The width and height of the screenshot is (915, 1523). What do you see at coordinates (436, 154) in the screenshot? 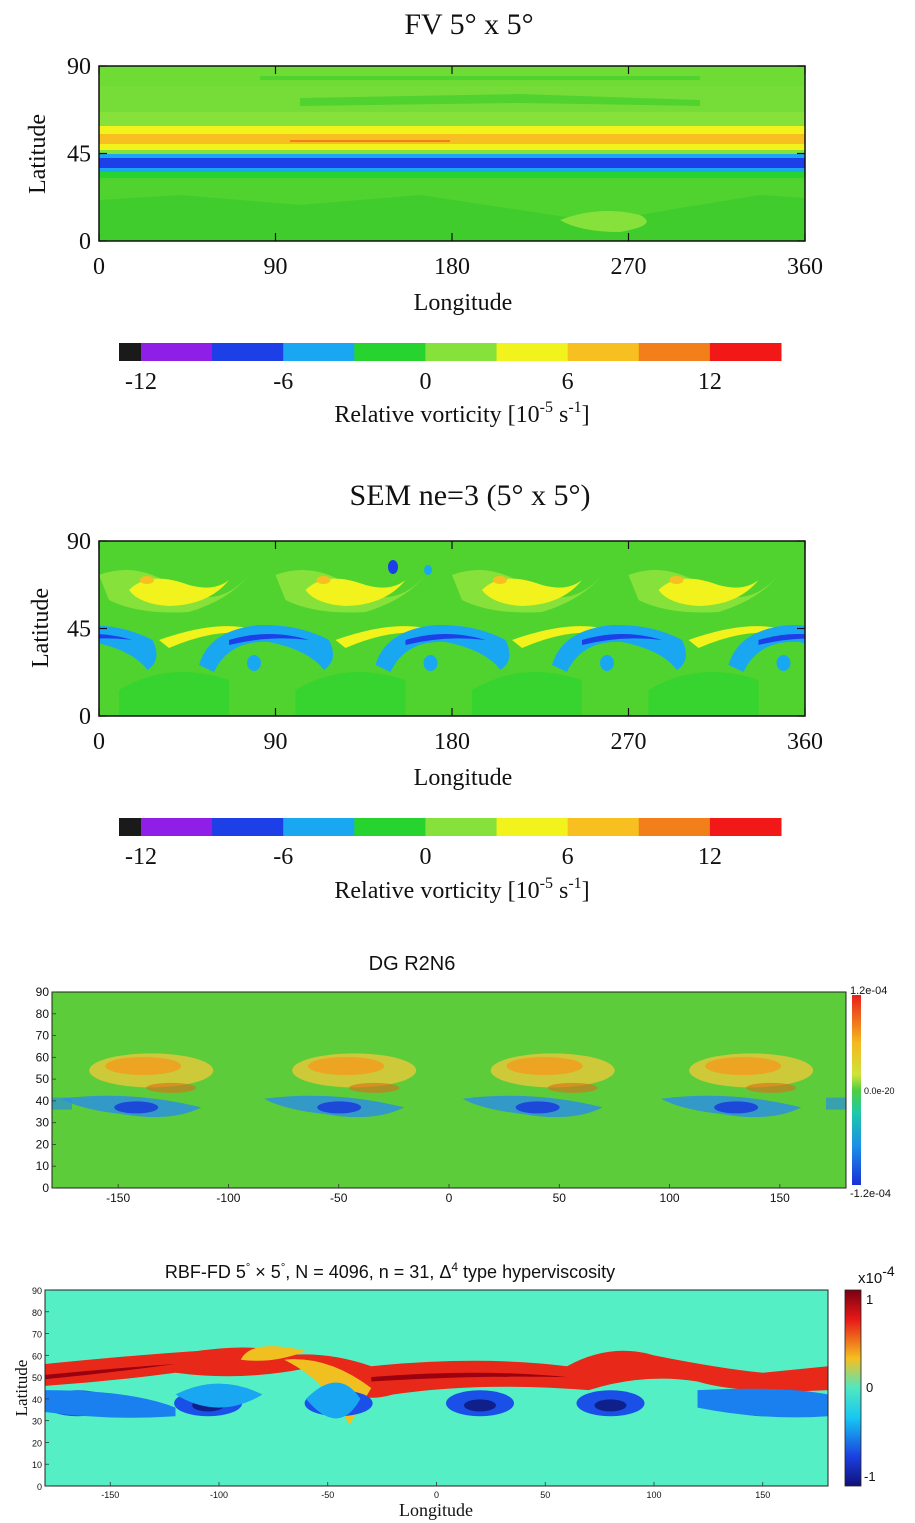
I see `fv-y-axis: 0 45 90` at bounding box center [436, 154].